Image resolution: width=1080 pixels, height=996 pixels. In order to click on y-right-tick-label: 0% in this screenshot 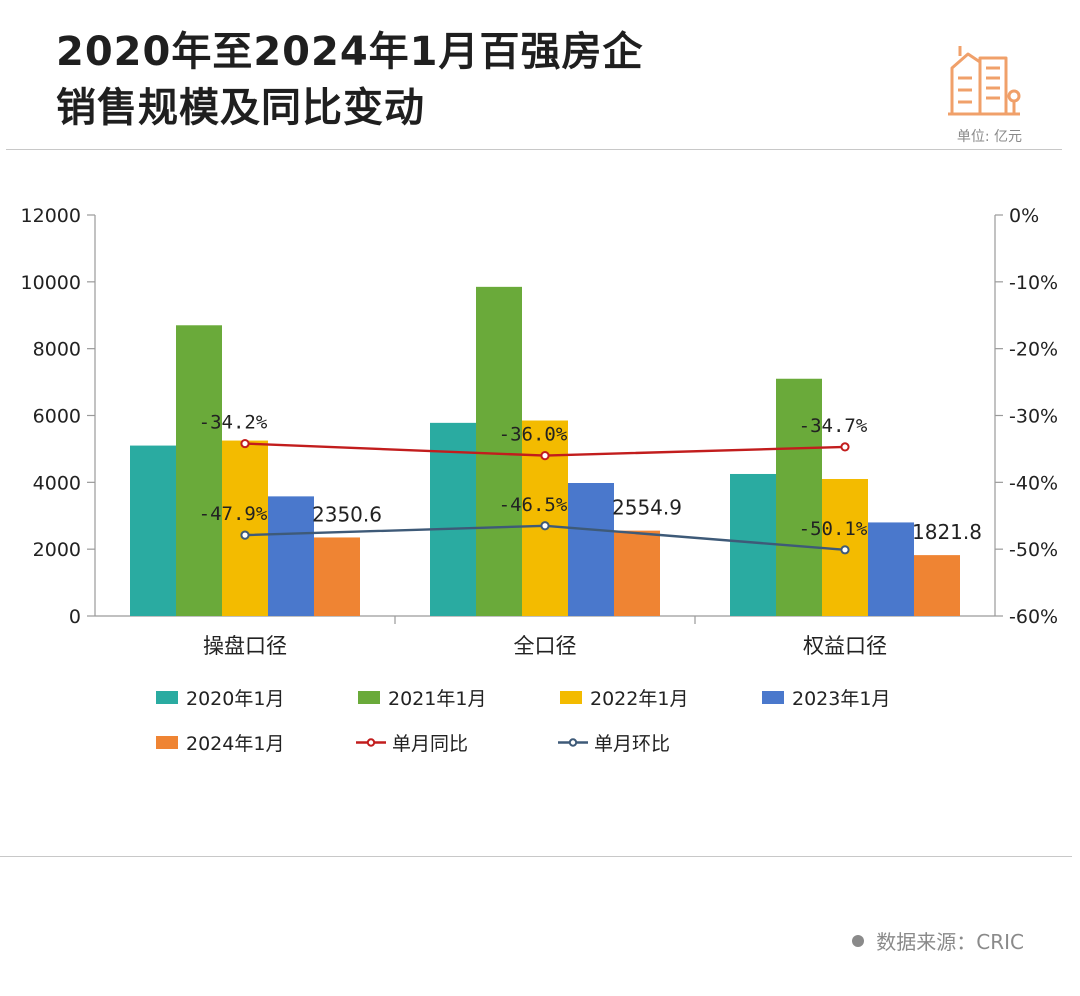, I will do `click(1024, 216)`.